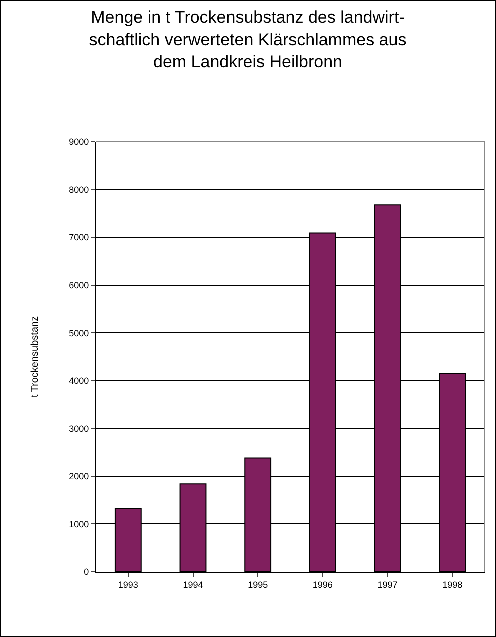  What do you see at coordinates (248, 40) in the screenshot?
I see `chart-title: Menge in t Trockensubstanz des landwirt- schaftlich verwerteten Klärschlammes aus dem Landkreis Heilbronn` at bounding box center [248, 40].